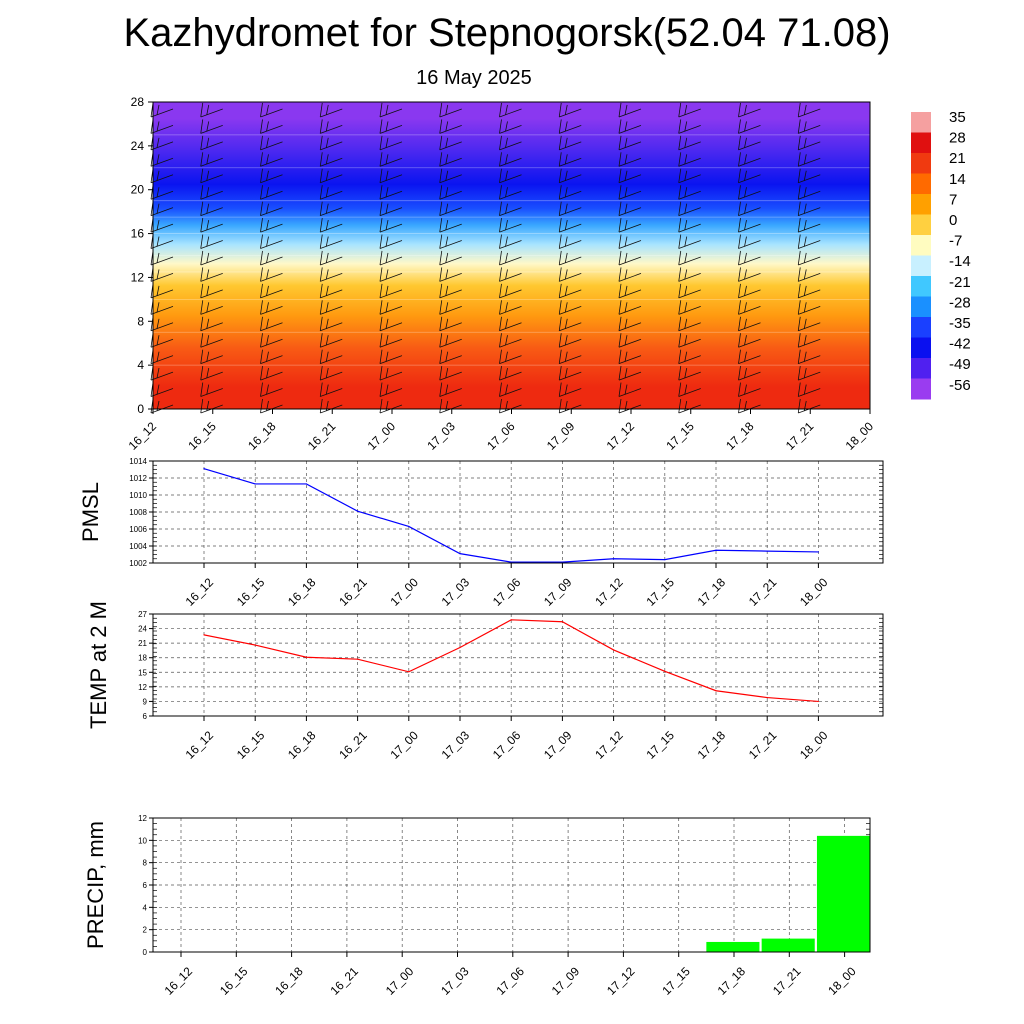 The height and width of the screenshot is (1024, 1024). Describe the element at coordinates (138, 495) in the screenshot. I see `y-tick-label: 1010` at that location.